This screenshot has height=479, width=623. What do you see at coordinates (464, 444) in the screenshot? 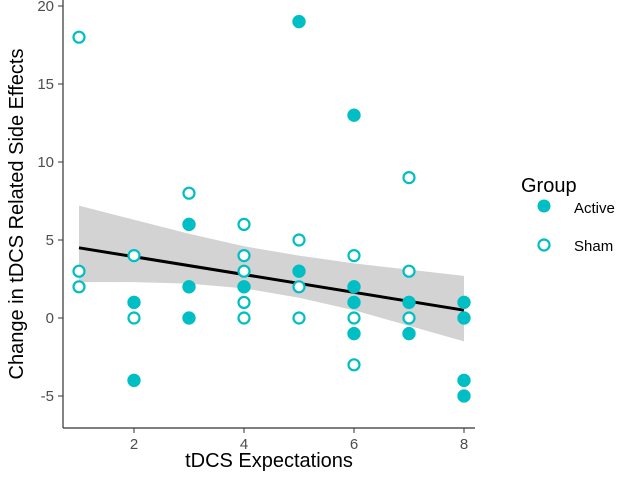
I see `x-tick-label: 8` at bounding box center [464, 444].